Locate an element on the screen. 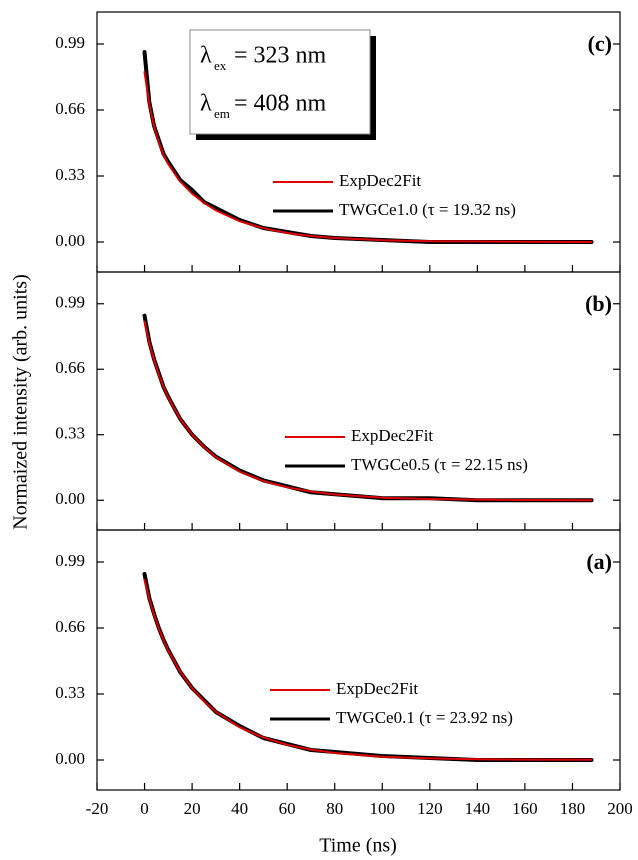 This screenshot has width=638, height=860. annotation-box is located at coordinates (280, 82).